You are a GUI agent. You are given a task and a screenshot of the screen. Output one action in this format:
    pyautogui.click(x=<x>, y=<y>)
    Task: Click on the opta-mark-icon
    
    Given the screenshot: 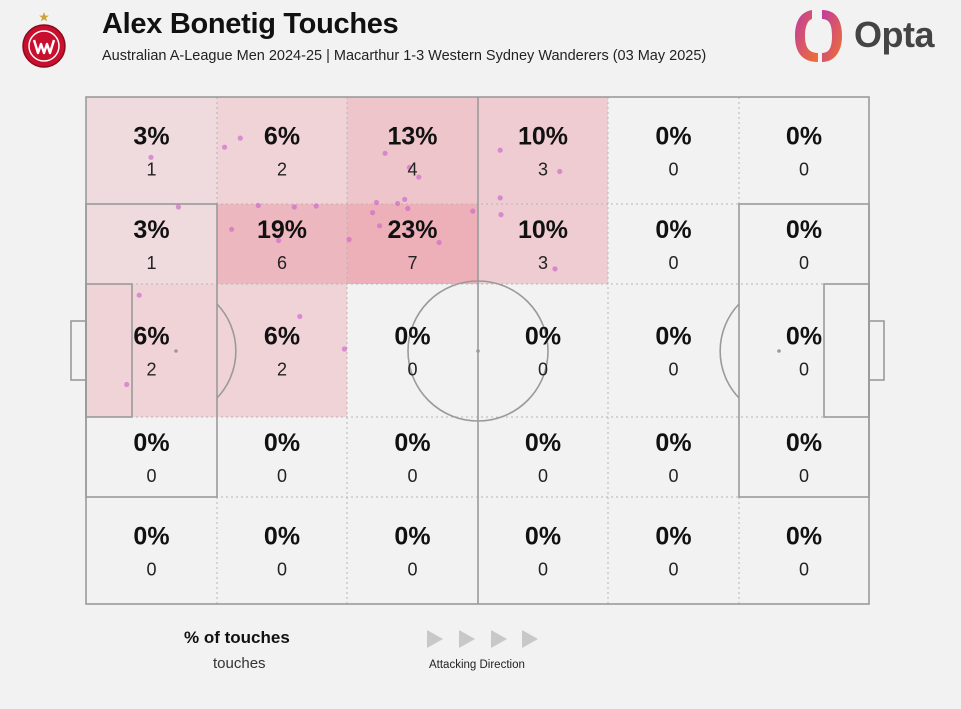 What is the action you would take?
    pyautogui.click(x=818, y=36)
    